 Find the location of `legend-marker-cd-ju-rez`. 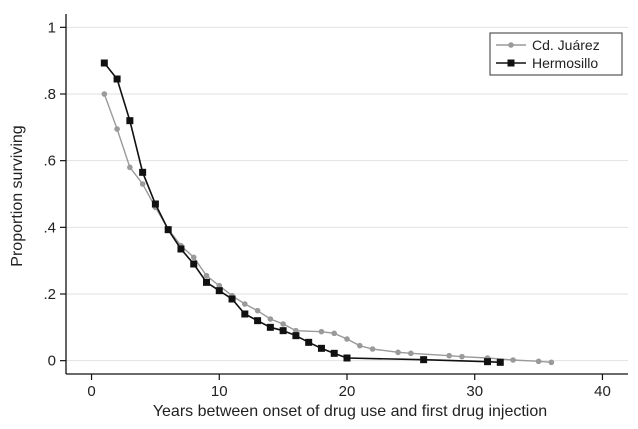

legend-marker-cd-ju-rez is located at coordinates (511, 45).